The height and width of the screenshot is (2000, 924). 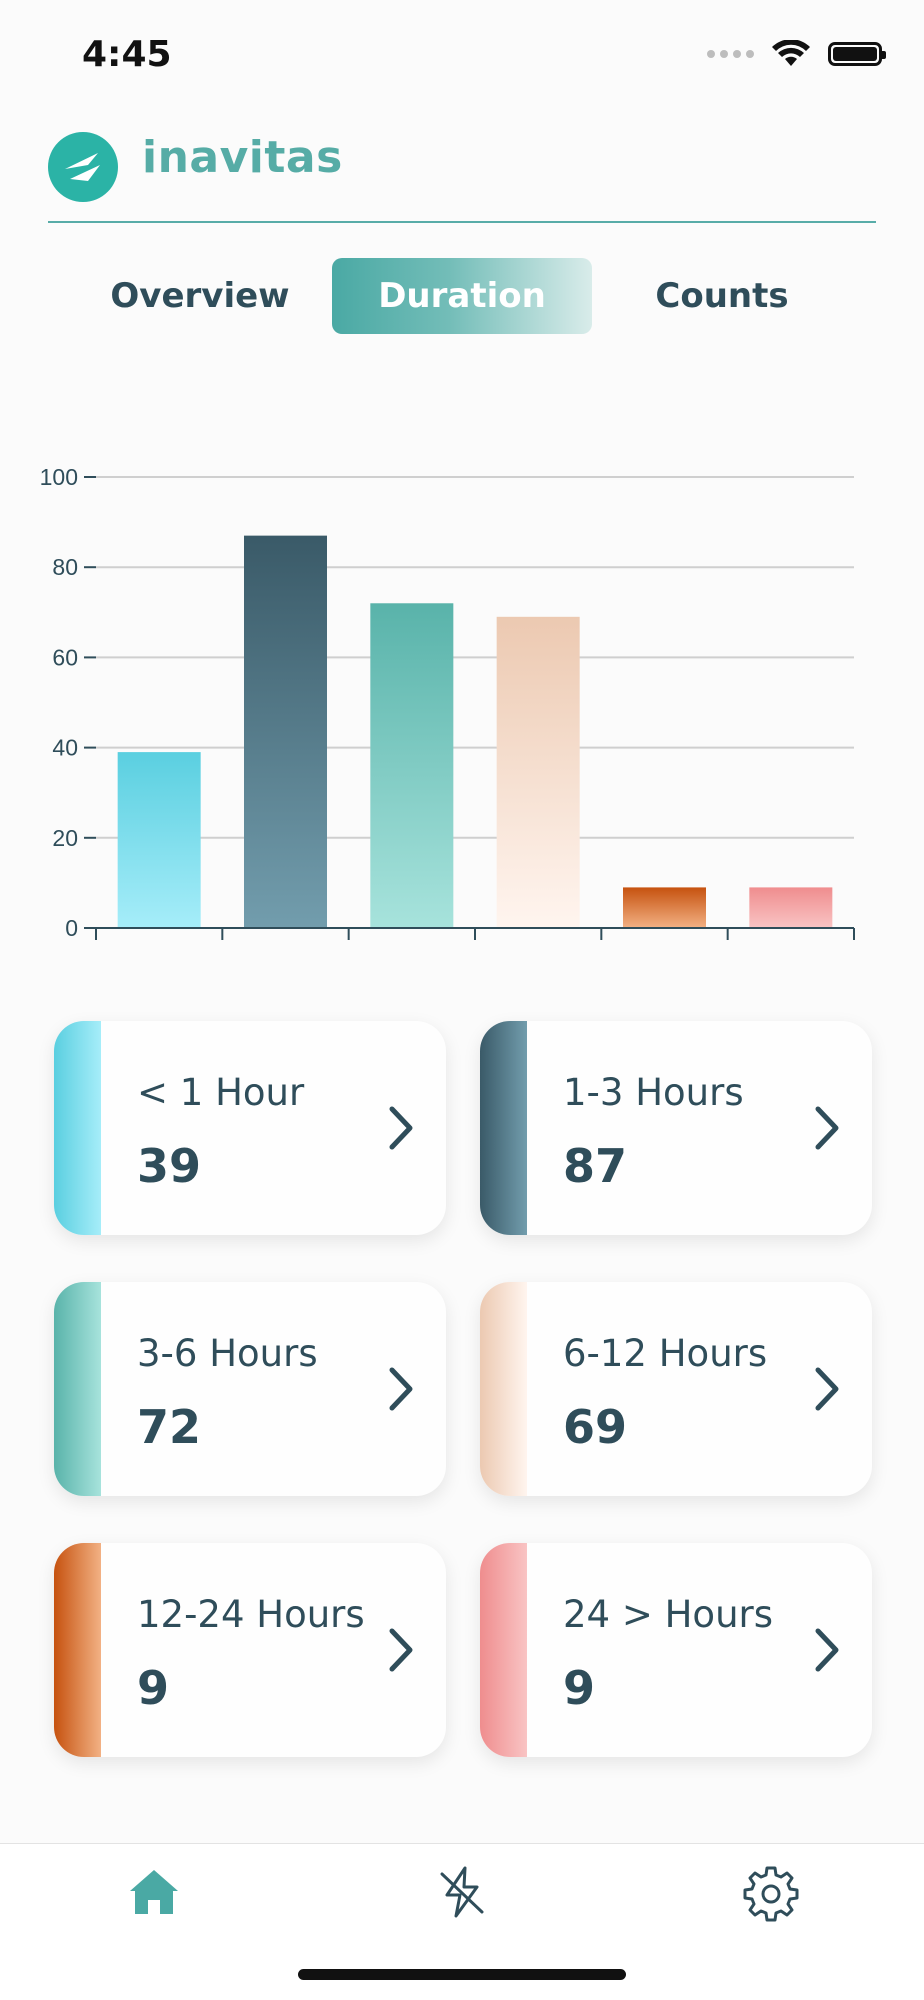 What do you see at coordinates (169, 1166) in the screenshot?
I see `card-value: 39` at bounding box center [169, 1166].